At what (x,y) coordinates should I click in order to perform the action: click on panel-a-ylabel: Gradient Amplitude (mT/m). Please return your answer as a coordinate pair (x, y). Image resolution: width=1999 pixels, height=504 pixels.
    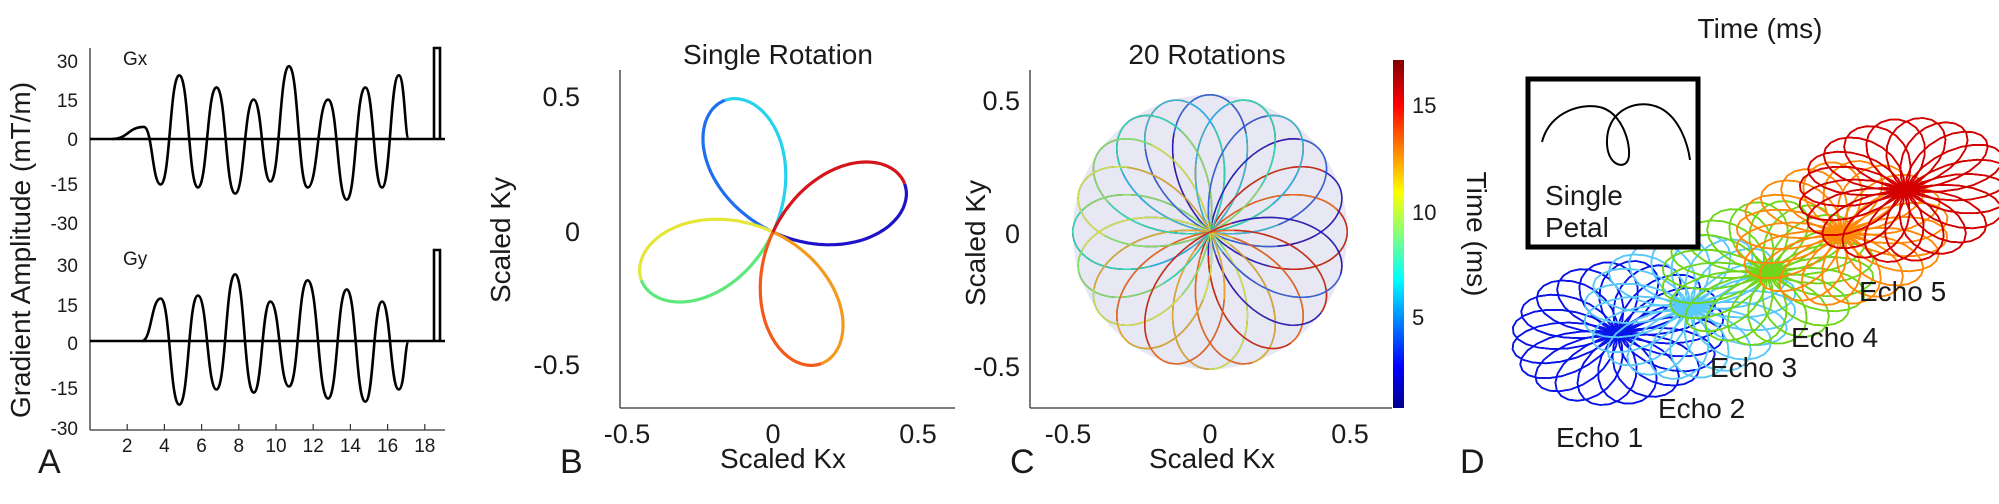
    Looking at the image, I should click on (20, 250).